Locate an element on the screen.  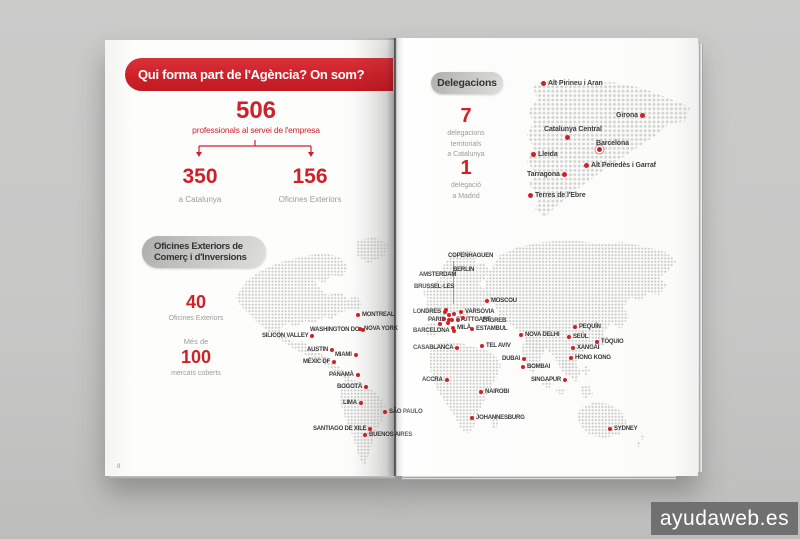
continent-asia is located at coordinates (580, 308).